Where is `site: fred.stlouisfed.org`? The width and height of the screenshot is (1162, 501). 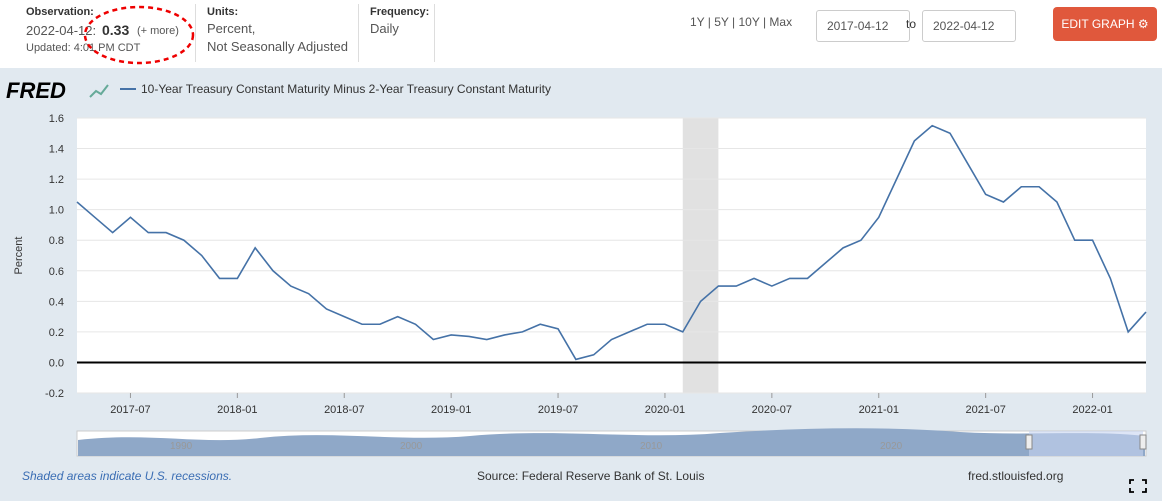
site: fred.stlouisfed.org is located at coordinates (1015, 476).